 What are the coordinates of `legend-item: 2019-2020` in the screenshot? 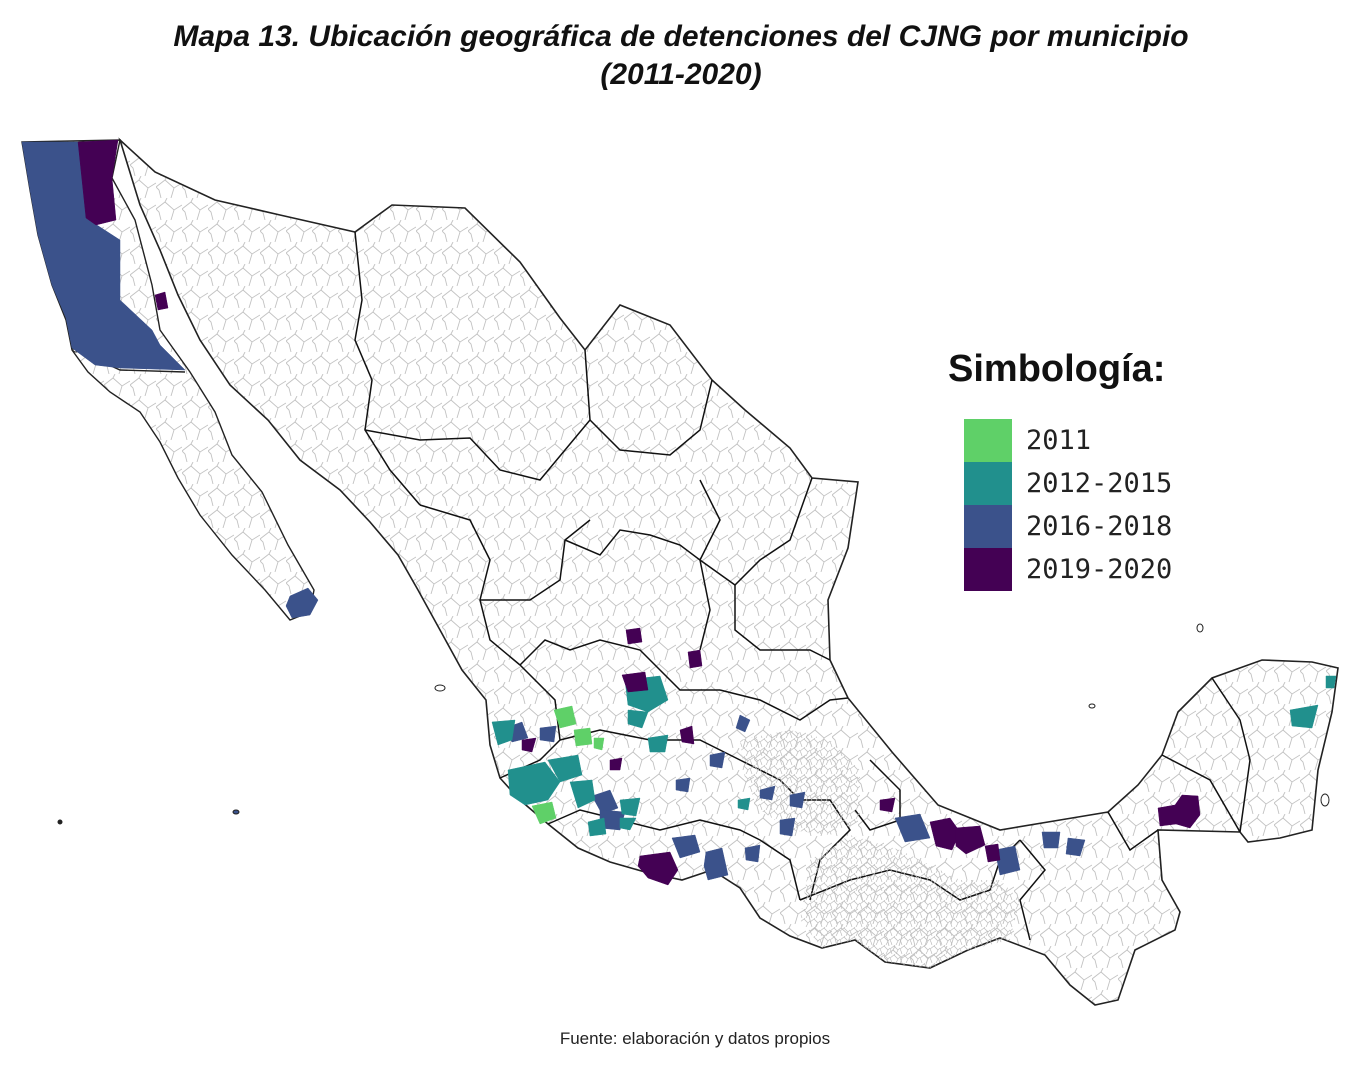 It's located at (1068, 569).